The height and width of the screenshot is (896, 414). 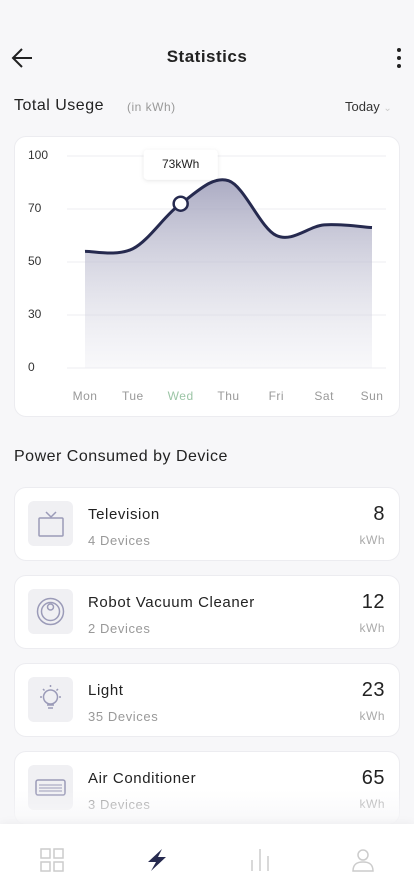 I want to click on tooltip: 73kWh, so click(x=180, y=164).